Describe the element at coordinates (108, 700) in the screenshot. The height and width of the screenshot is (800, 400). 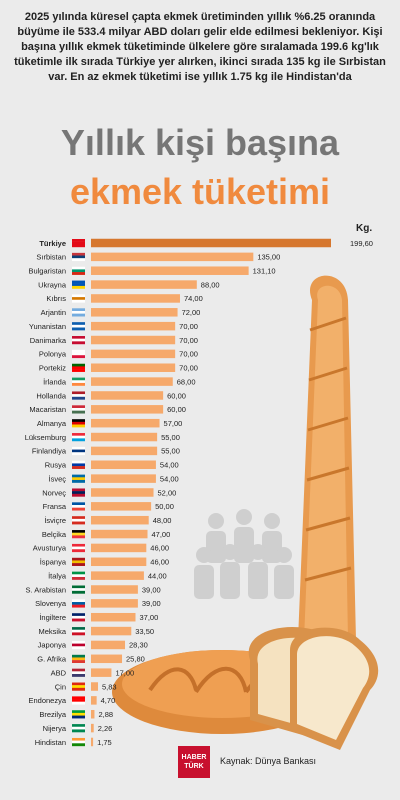
I see `value-label: 4,70` at that location.